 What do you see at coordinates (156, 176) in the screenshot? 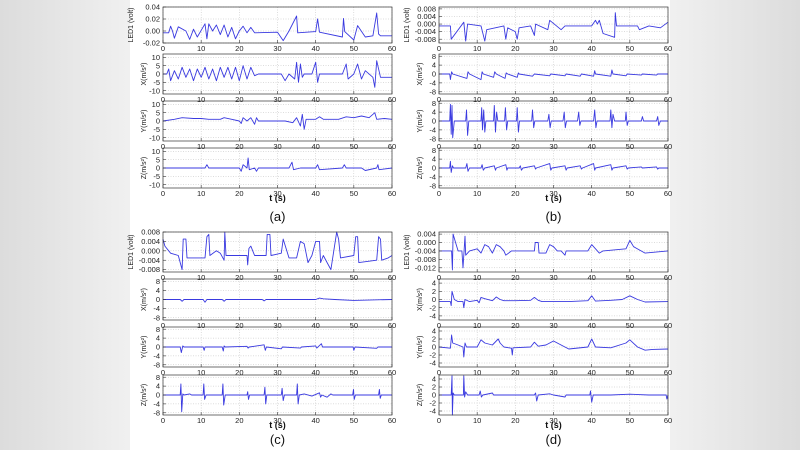
I see `y-tick-label: -5` at bounding box center [156, 176].